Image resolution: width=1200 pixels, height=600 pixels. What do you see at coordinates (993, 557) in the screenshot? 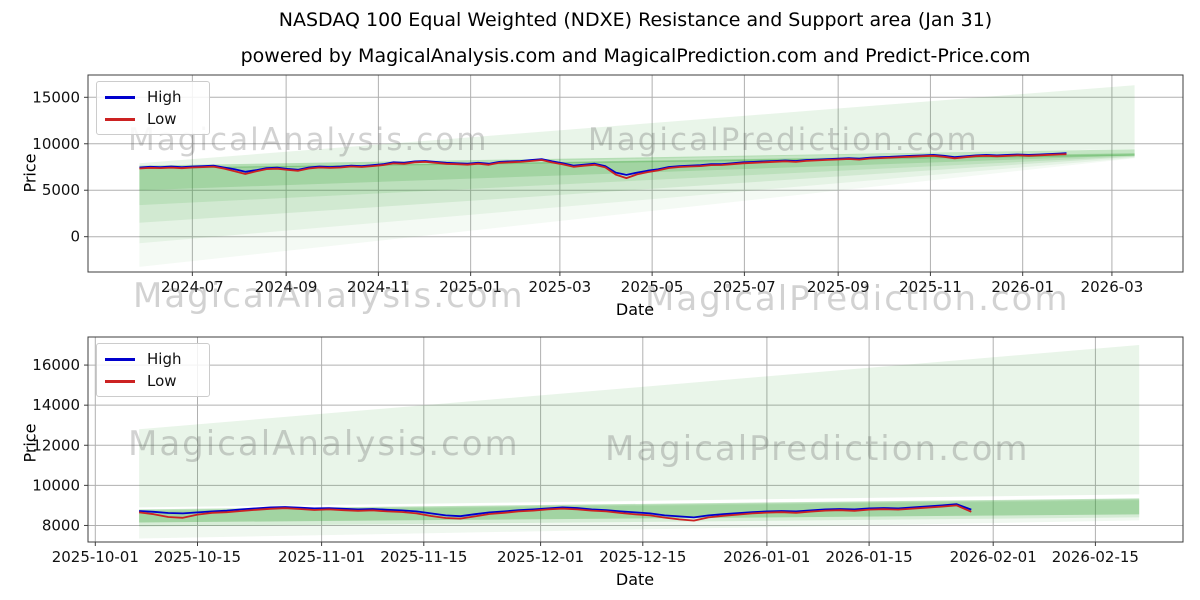
I see `svg-text: 2026-02-01` at bounding box center [993, 557].